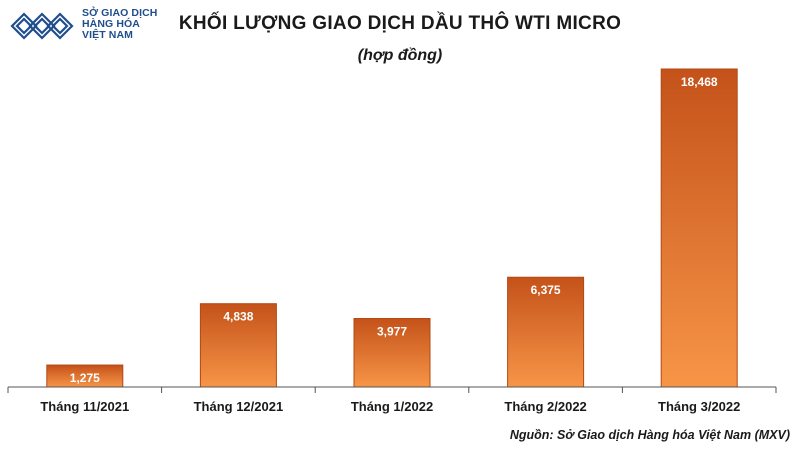 This screenshot has height=450, width=800. Describe the element at coordinates (120, 13) in the screenshot. I see `logo-line: SỞ GIAO DỊCH` at that location.